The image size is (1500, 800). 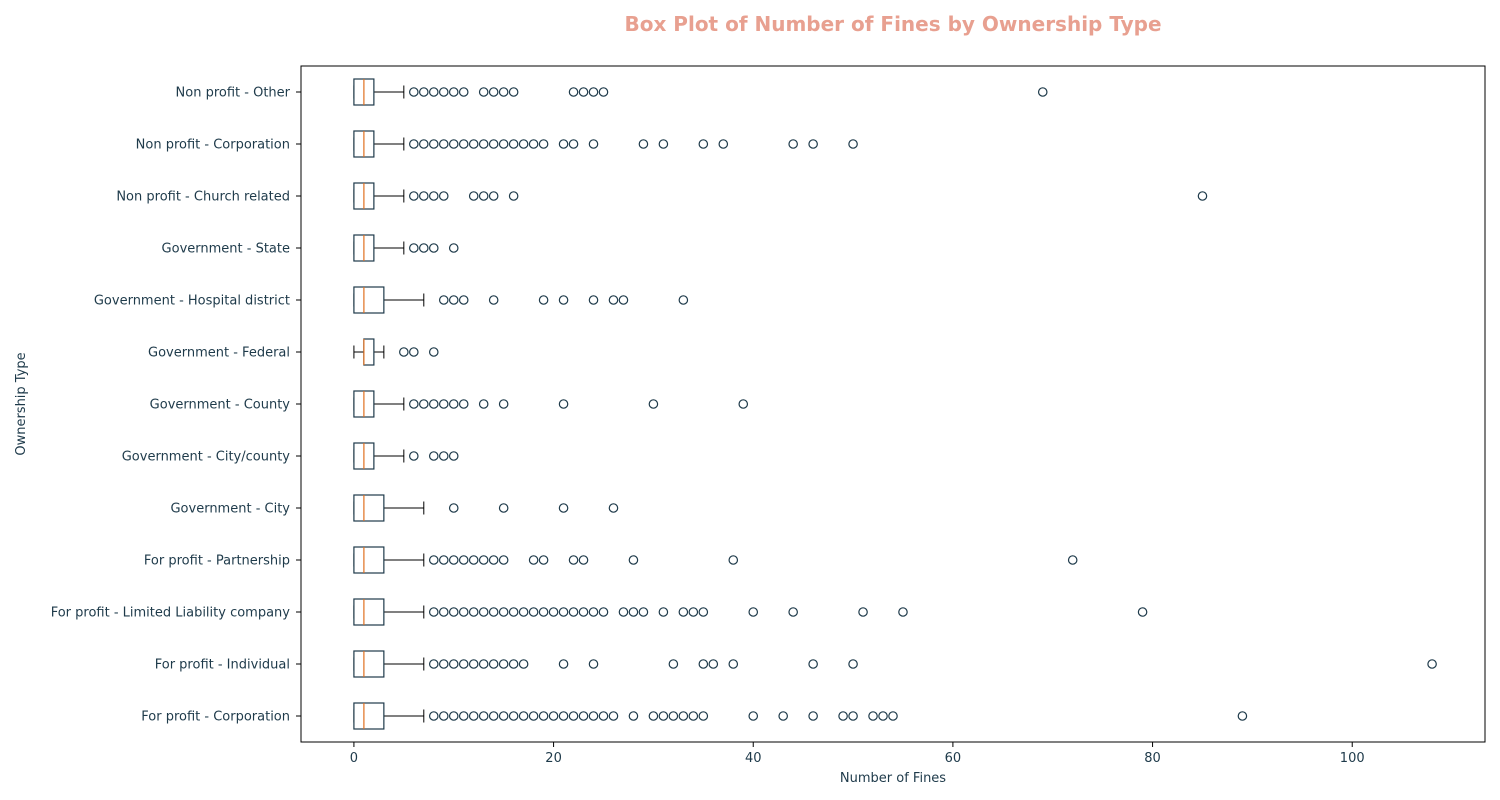 What do you see at coordinates (213, 145) in the screenshot?
I see `y-tick-label: Non profit - Corporation` at bounding box center [213, 145].